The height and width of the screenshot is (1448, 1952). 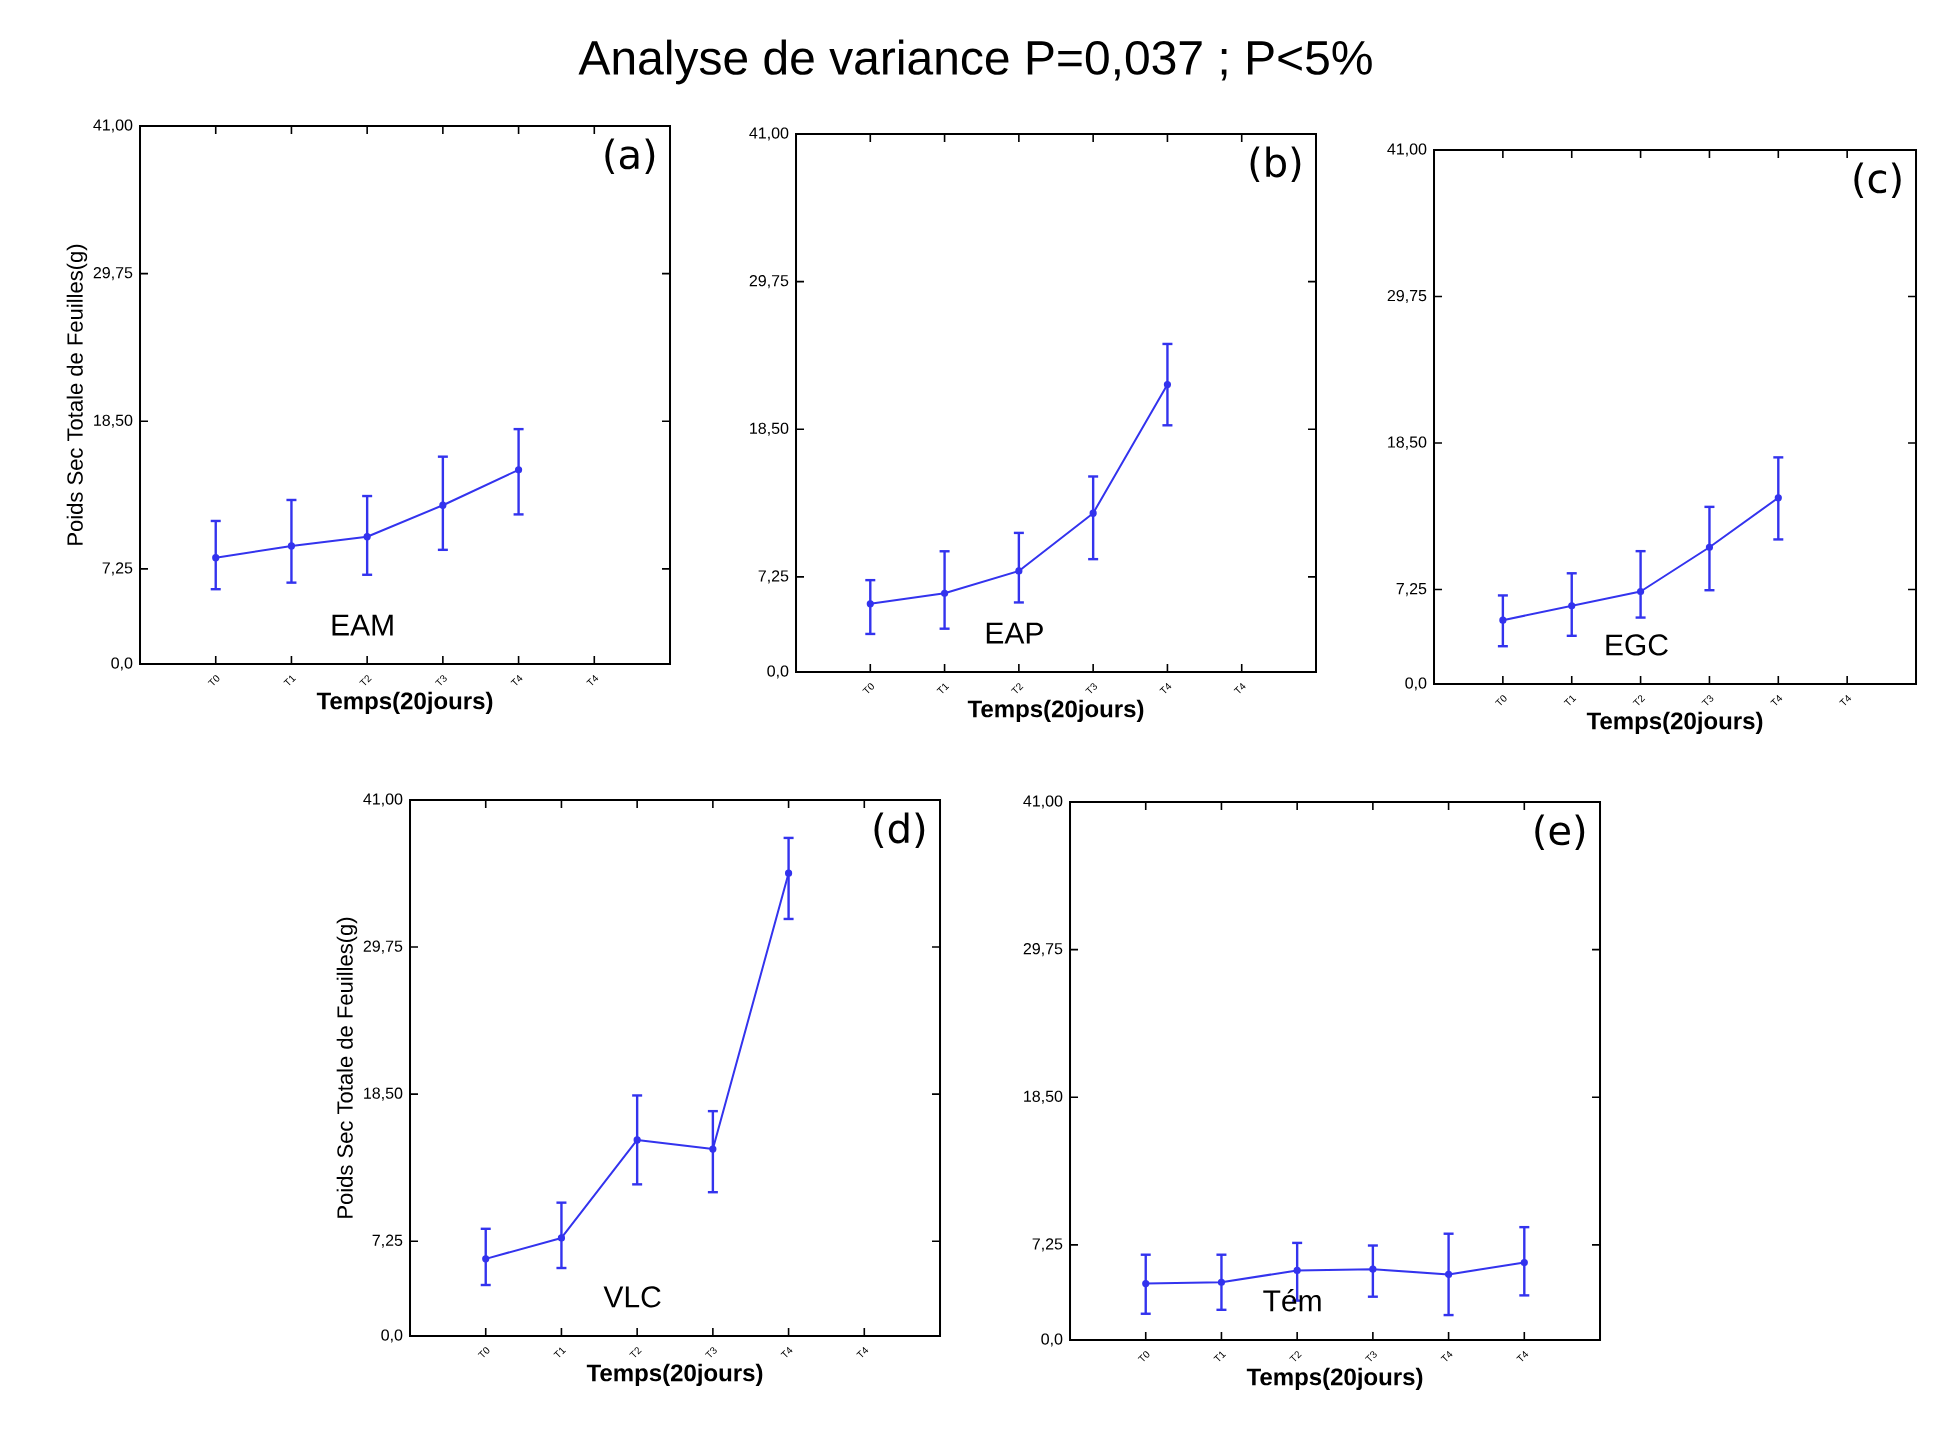 I want to click on annotation: (c), so click(x=1877, y=180).